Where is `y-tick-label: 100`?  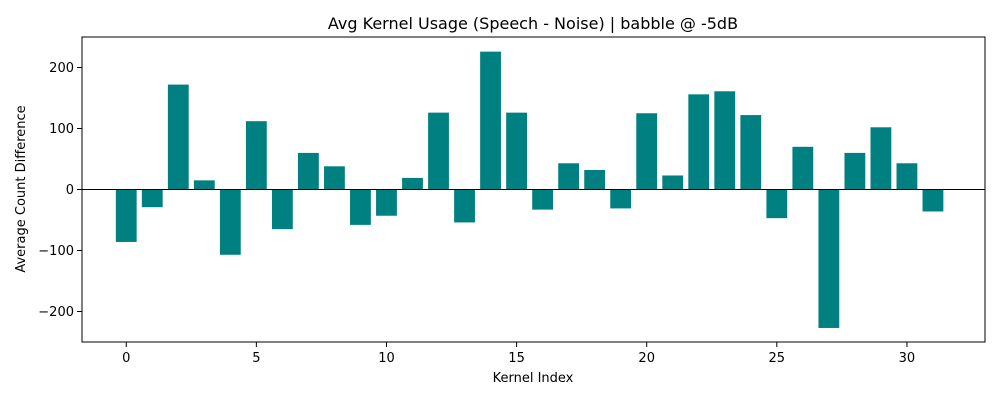 y-tick-label: 100 is located at coordinates (61, 129).